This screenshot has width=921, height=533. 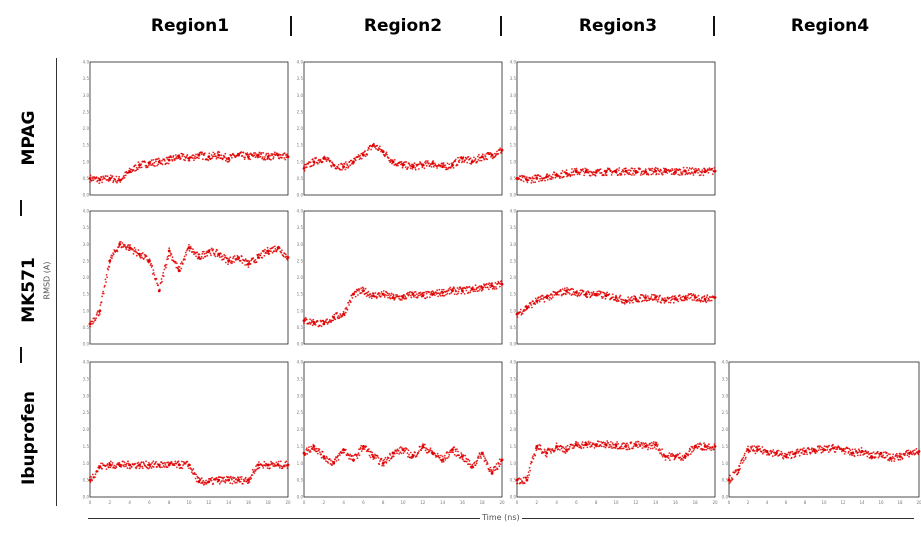 I want to click on y-tick-label: 2.5, so click(x=513, y=111).